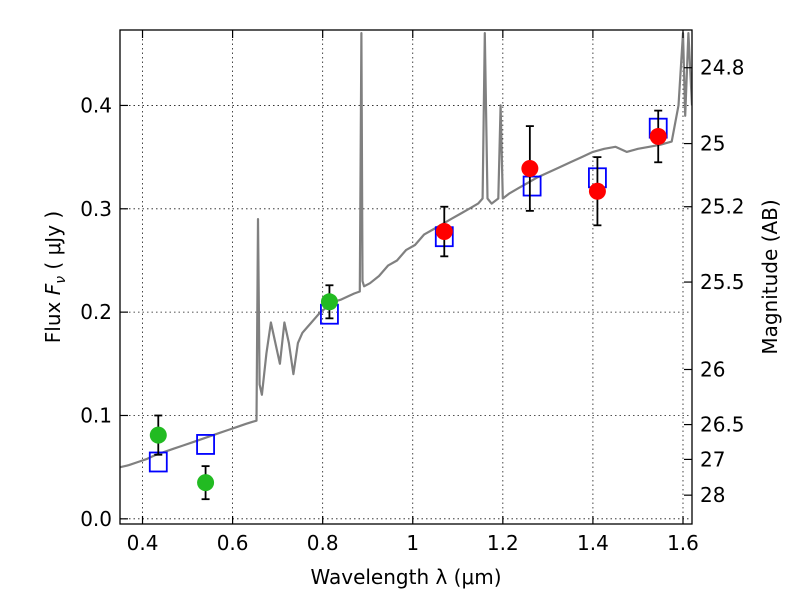 The image size is (800, 600). I want to click on right-tick-label: 26.5, so click(722, 425).